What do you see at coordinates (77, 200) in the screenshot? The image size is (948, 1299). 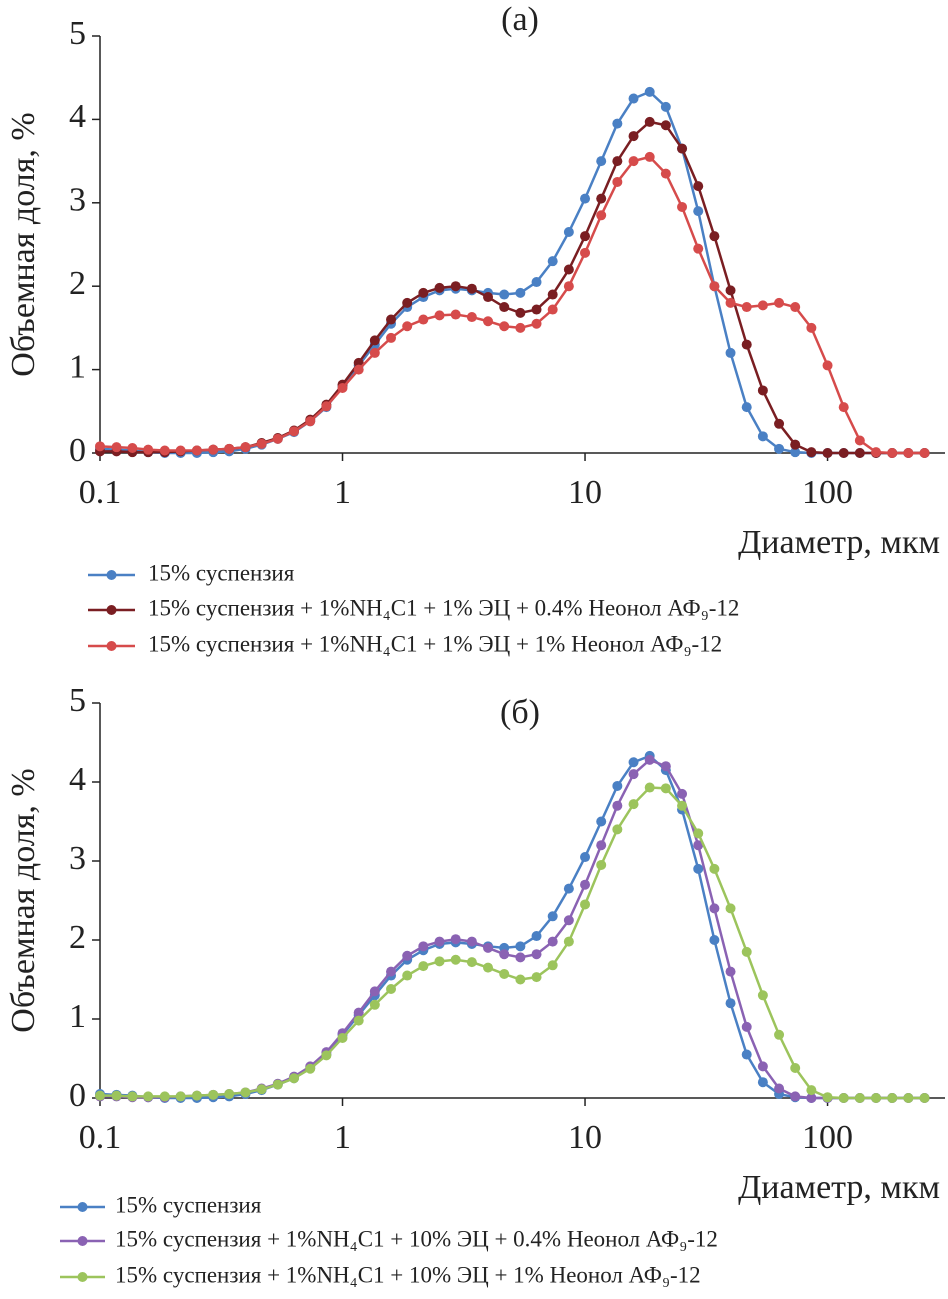 I see `y-tick-label: 3` at bounding box center [77, 200].